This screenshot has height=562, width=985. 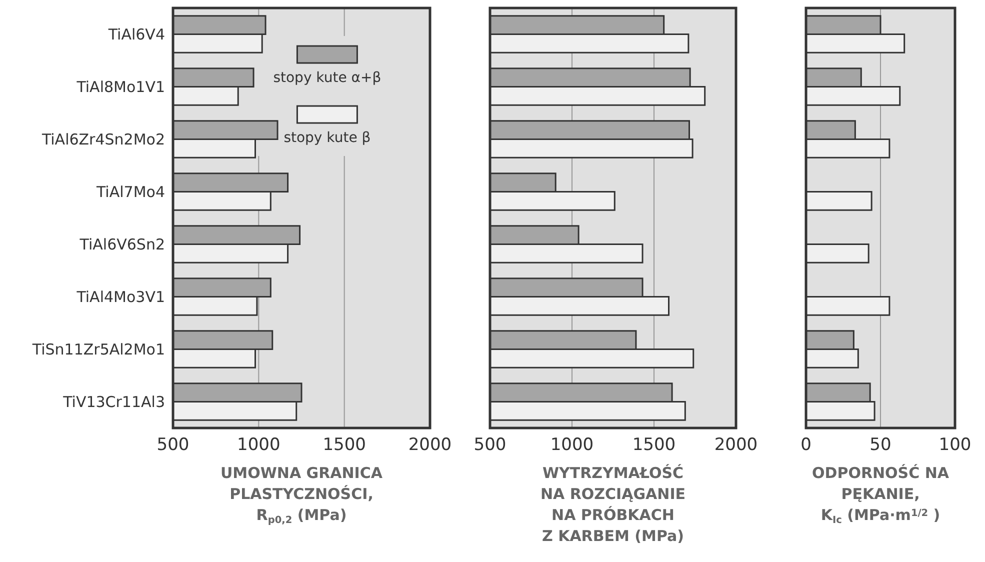 I want to click on x-axis-title: ODPORNOŚĆ NA PĘKANIE, K$_{Ic}$ (MPa·m$^{1/2}$ ), so click(x=881, y=495).